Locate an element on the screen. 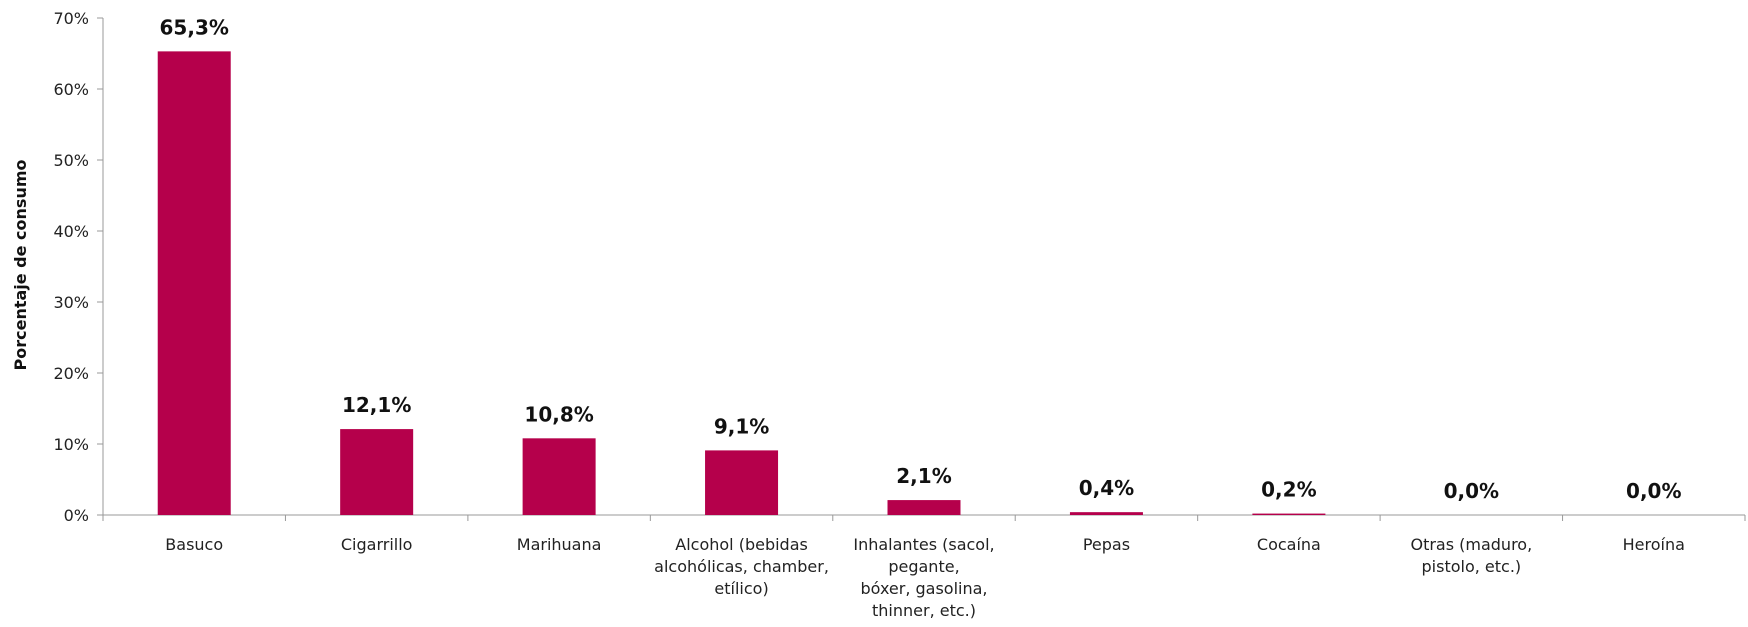  category-label: Heroína is located at coordinates (1654, 544).